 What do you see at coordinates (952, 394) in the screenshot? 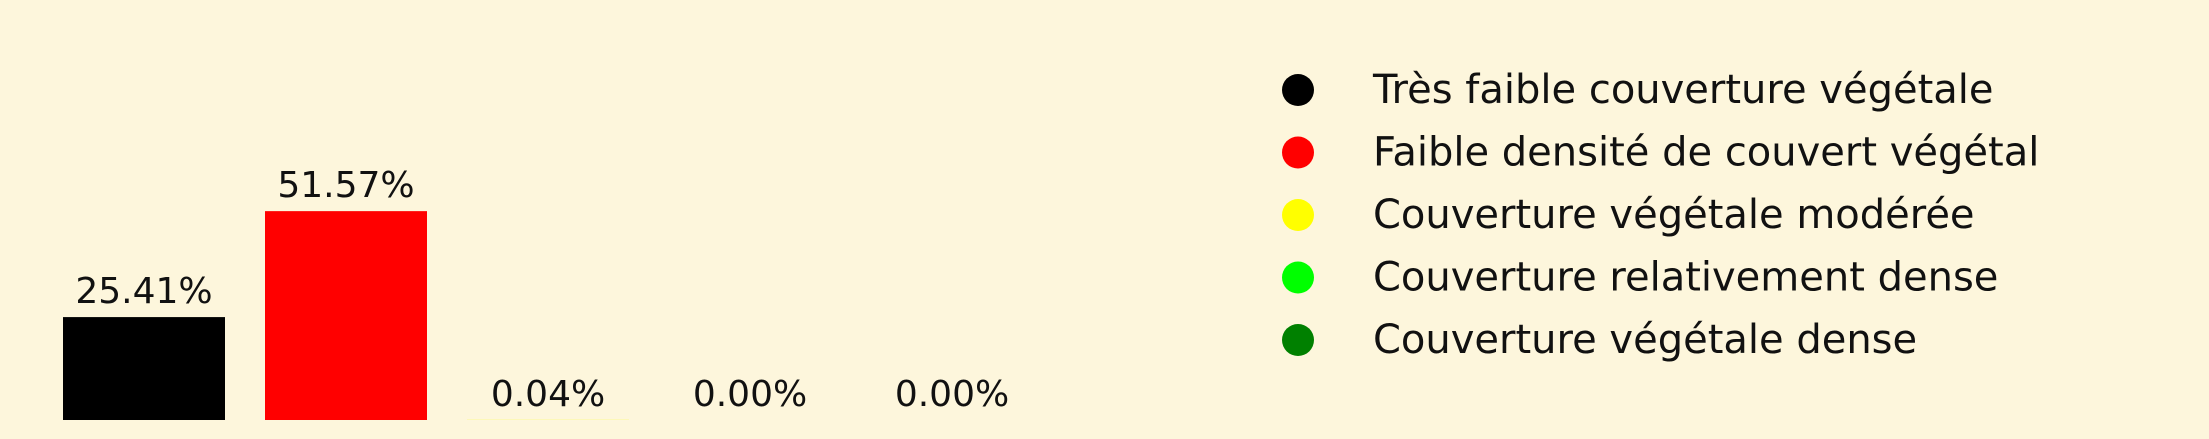
I see `value-label-5: 0.00%` at bounding box center [952, 394].